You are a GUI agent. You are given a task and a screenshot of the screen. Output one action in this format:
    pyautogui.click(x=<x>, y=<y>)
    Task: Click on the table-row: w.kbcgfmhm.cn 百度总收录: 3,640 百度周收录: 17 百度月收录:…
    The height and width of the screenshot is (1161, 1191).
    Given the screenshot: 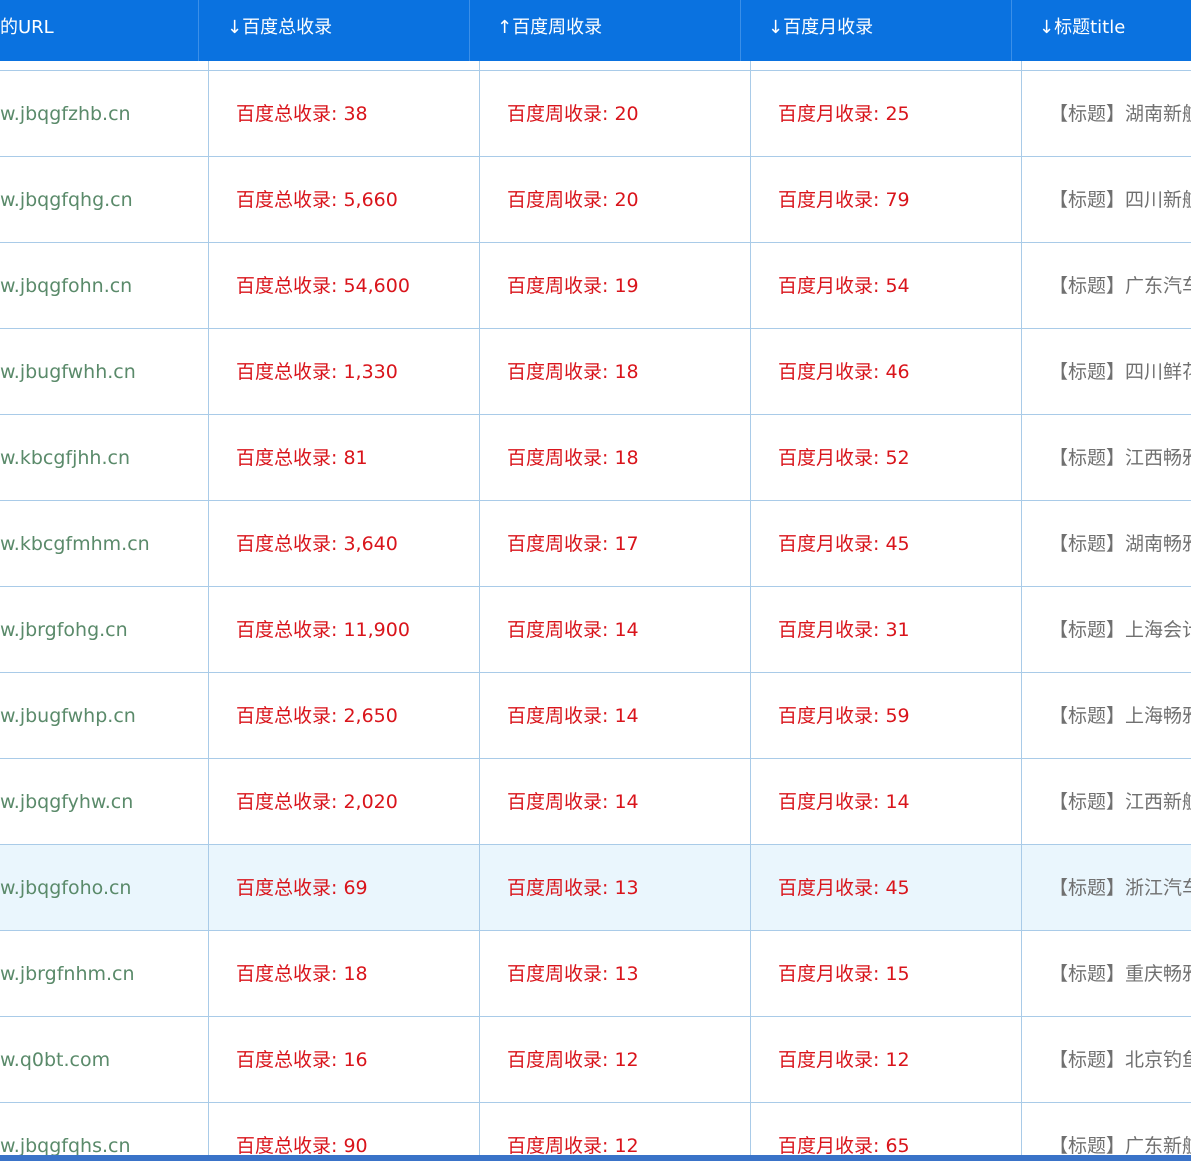 What is the action you would take?
    pyautogui.click(x=595, y=544)
    